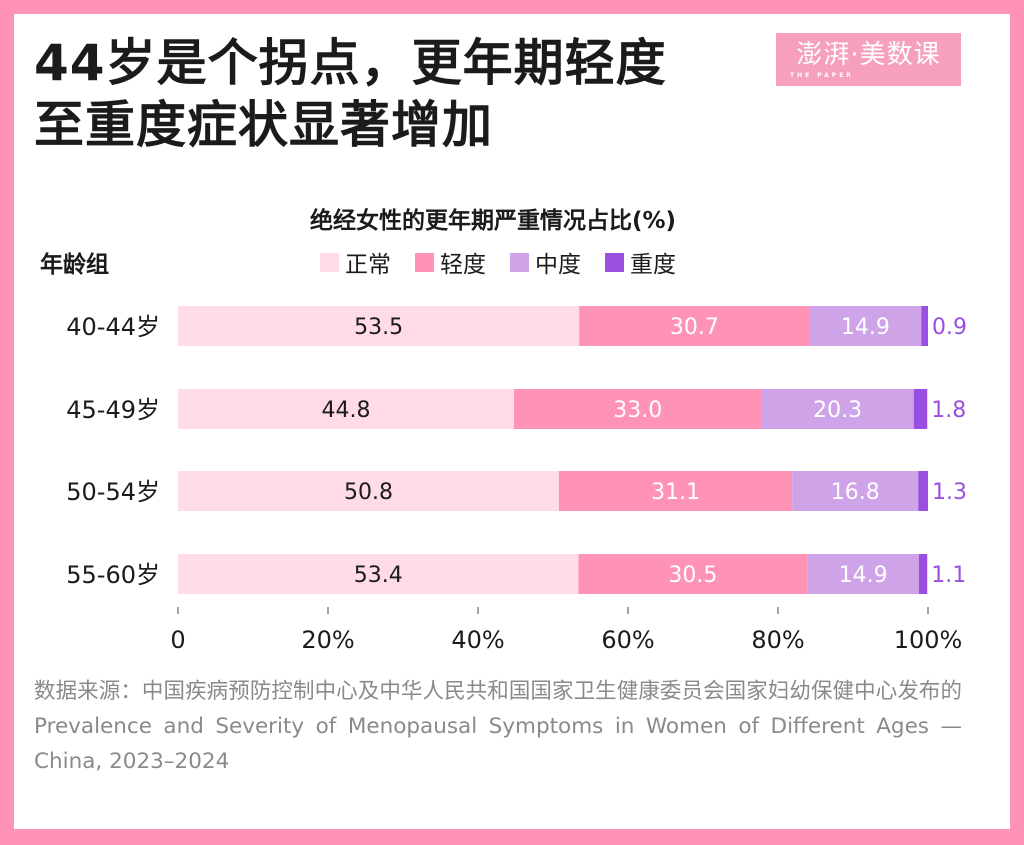 The width and height of the screenshot is (1024, 845). What do you see at coordinates (113, 410) in the screenshot?
I see `category-label: 45-49岁` at bounding box center [113, 410].